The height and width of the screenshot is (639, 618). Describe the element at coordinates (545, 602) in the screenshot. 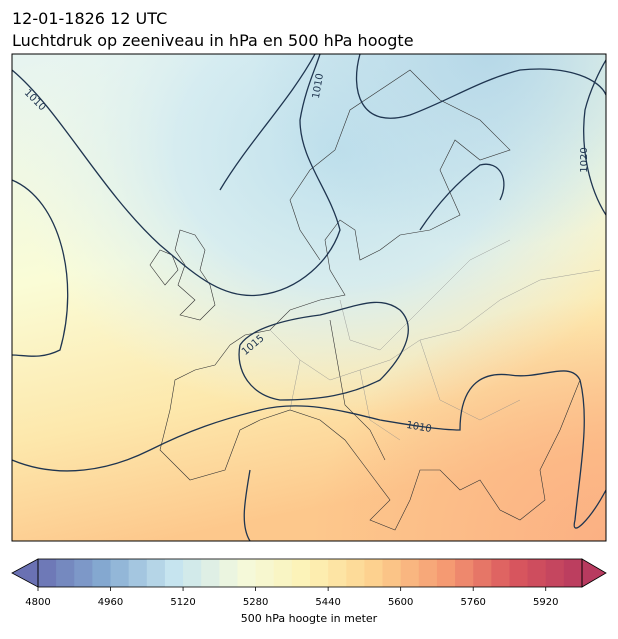

I see `colorbar-tick-label: 5920` at that location.